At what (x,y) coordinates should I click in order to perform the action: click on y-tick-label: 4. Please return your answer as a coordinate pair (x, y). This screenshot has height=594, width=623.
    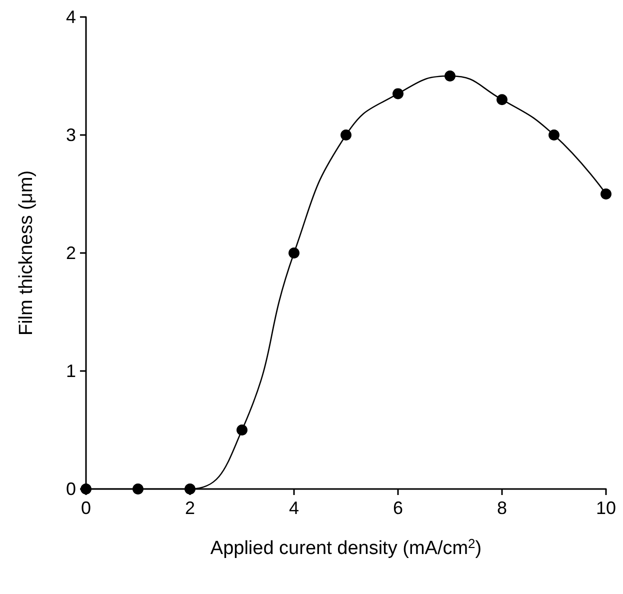
    Looking at the image, I should click on (71, 17).